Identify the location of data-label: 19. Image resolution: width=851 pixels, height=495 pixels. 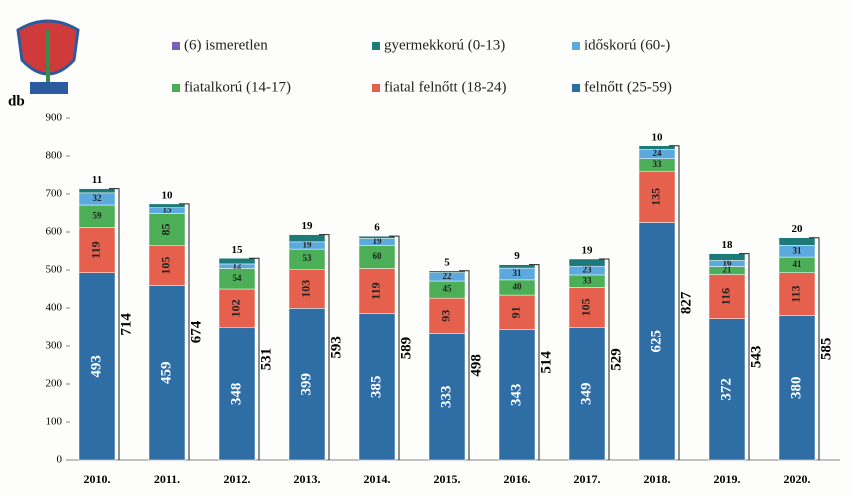
(308, 245).